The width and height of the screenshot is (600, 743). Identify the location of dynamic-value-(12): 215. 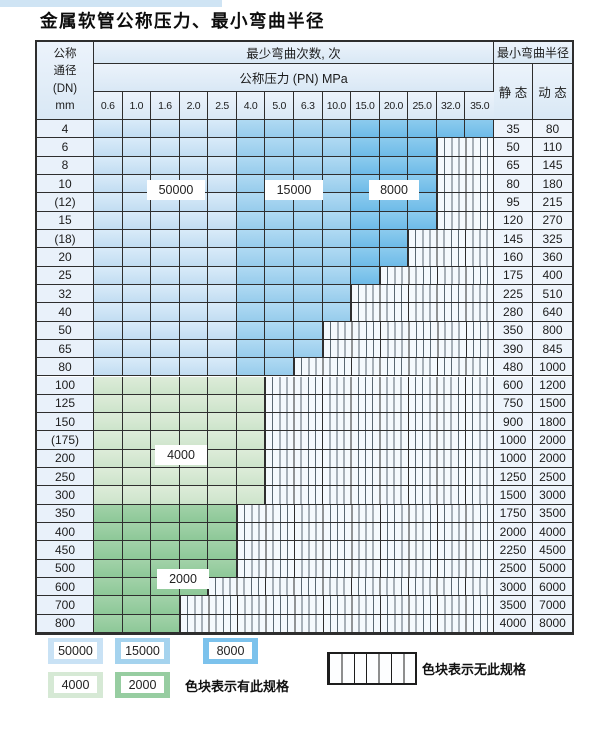
(552, 202).